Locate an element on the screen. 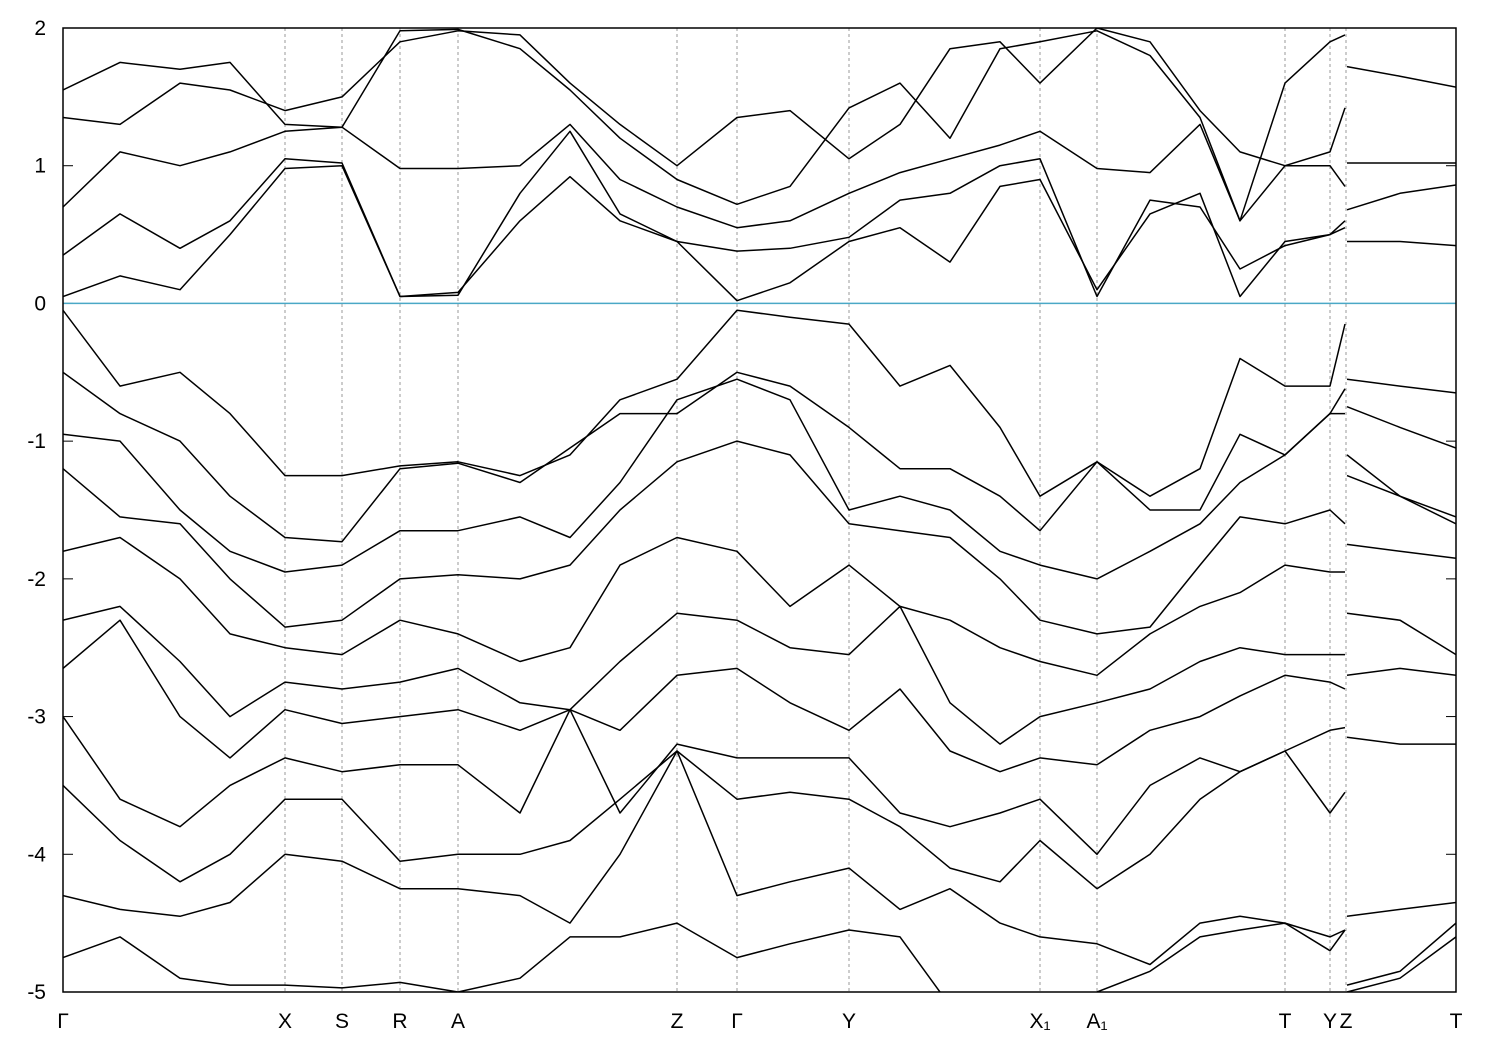 The width and height of the screenshot is (1500, 1050). x-tick-label: A₁ is located at coordinates (1096, 1021).